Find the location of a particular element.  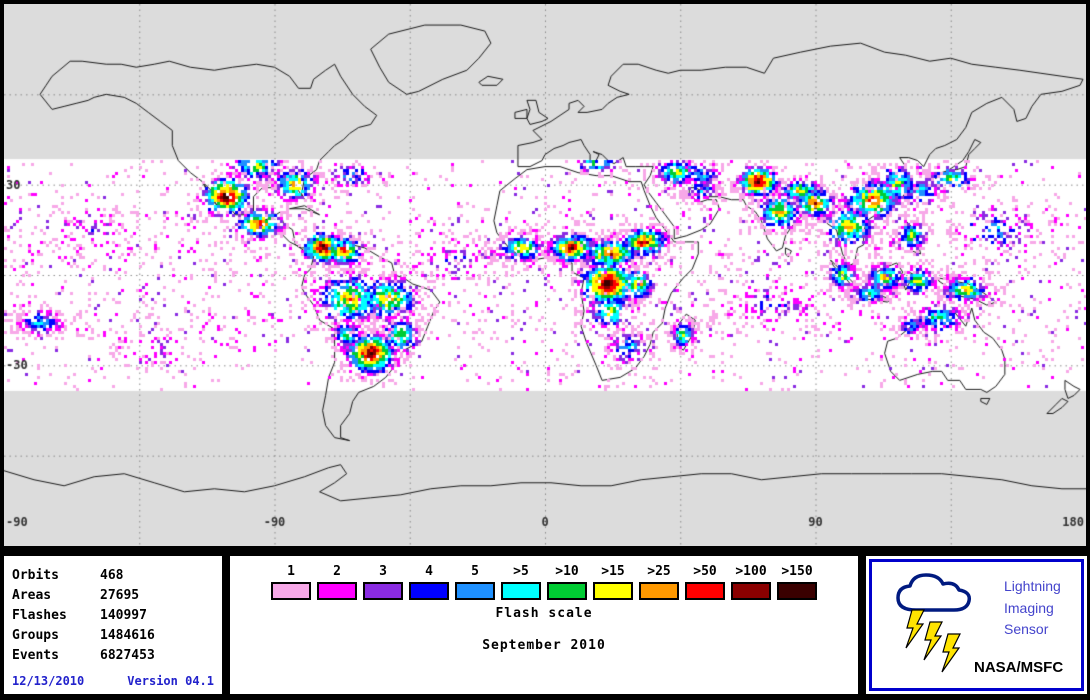

legend-label: >5 is located at coordinates (521, 571).